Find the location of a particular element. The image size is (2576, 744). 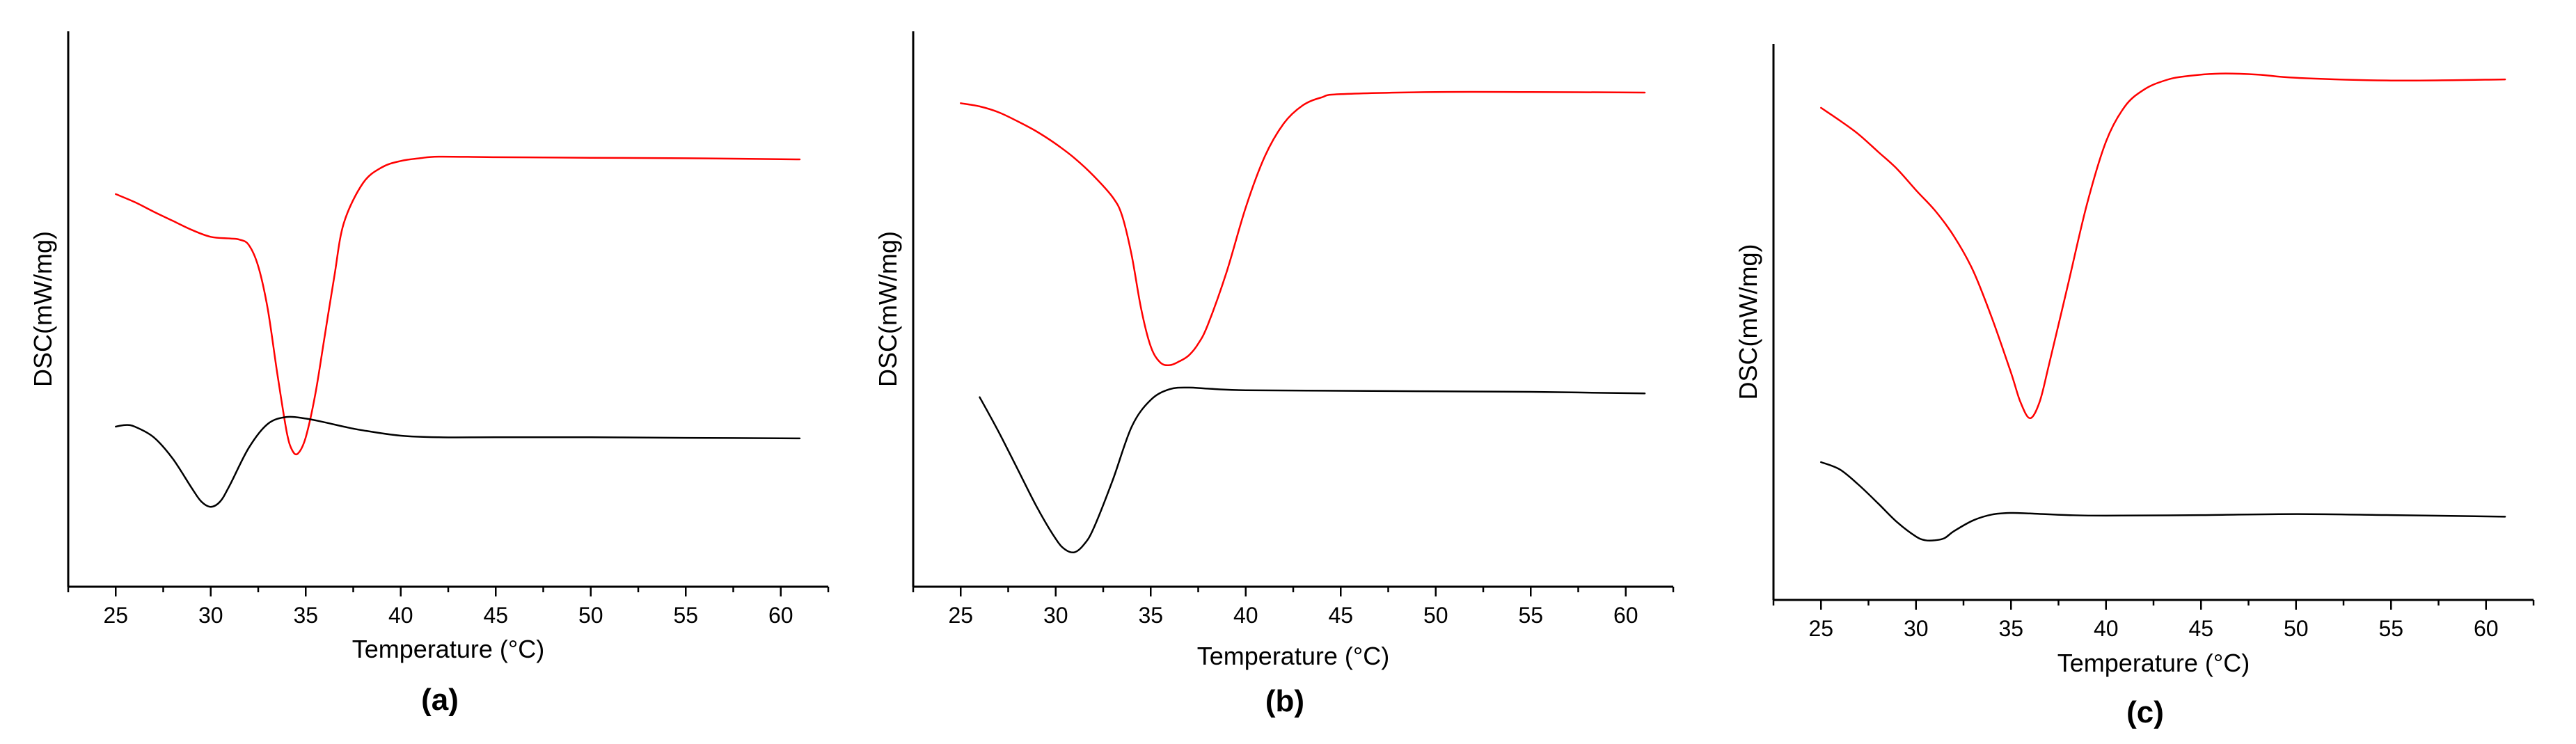

panel-label: (c) is located at coordinates (2145, 712).